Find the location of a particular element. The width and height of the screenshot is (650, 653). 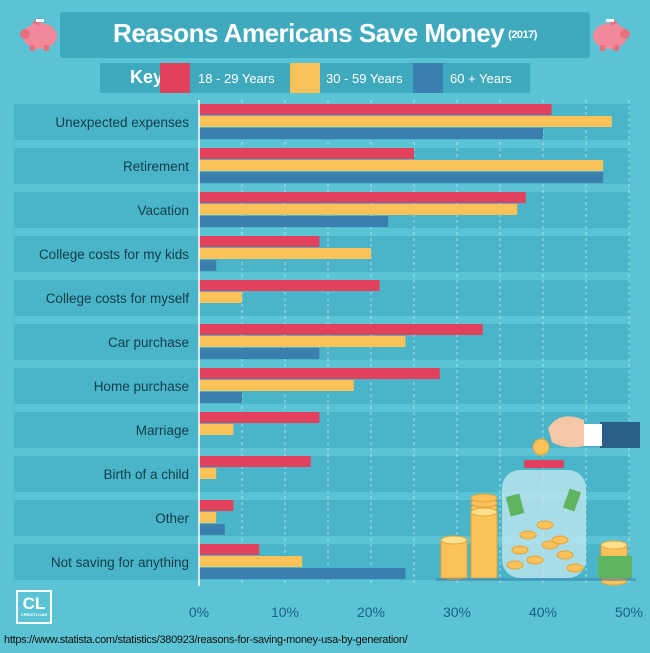

category-label: Not saving for anything is located at coordinates (120, 562).